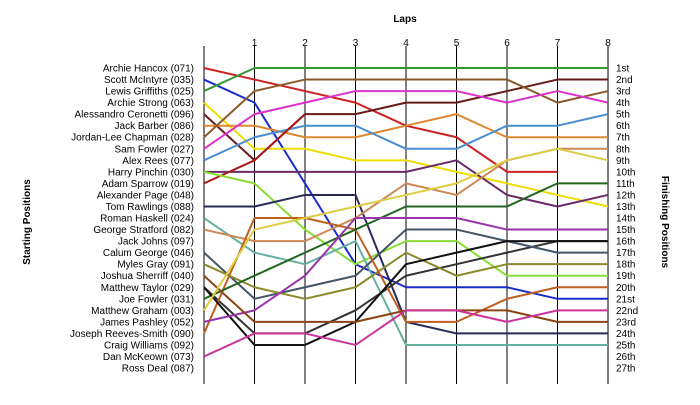 This screenshot has width=700, height=405. I want to click on finish-label-25: 25th, so click(625, 345).